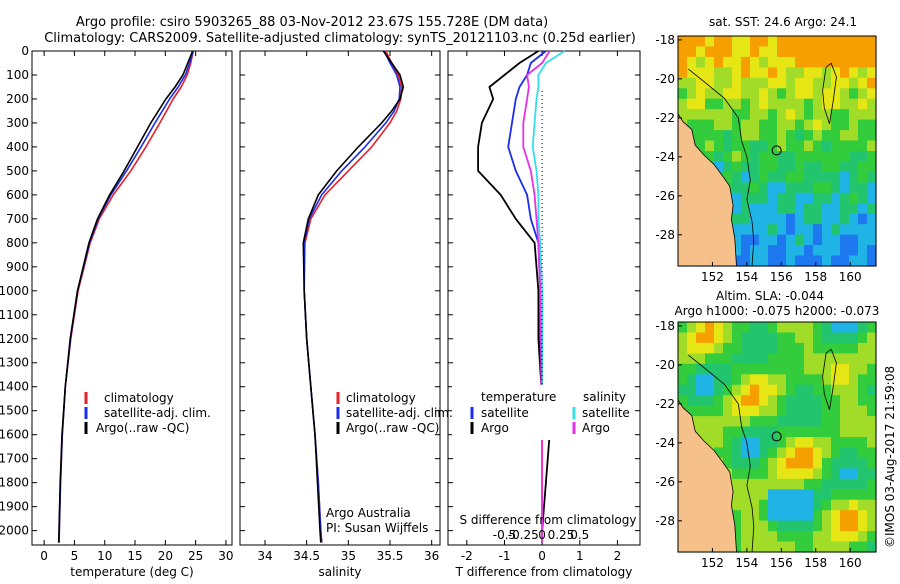 Image resolution: width=900 pixels, height=584 pixels. I want to click on x-tick-label: 2, so click(618, 556).